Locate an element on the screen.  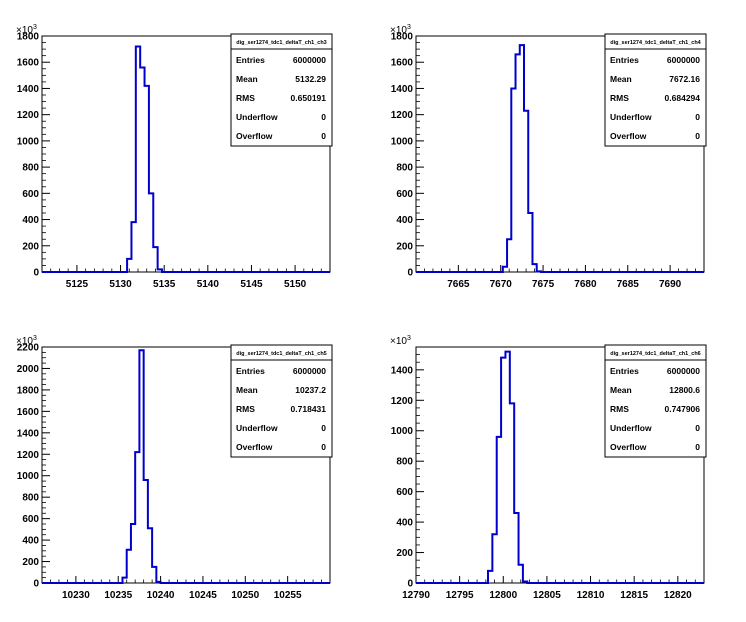
x-tick-label: 5145 is located at coordinates (251, 284).